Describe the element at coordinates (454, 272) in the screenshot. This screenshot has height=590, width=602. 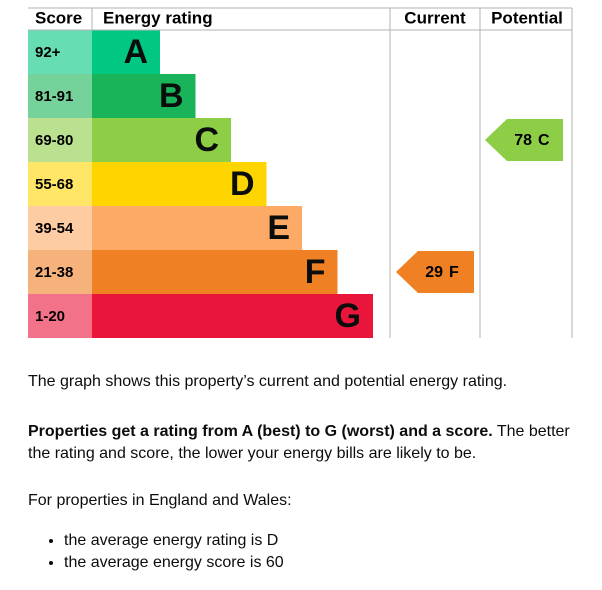
I see `current-letter: F` at that location.